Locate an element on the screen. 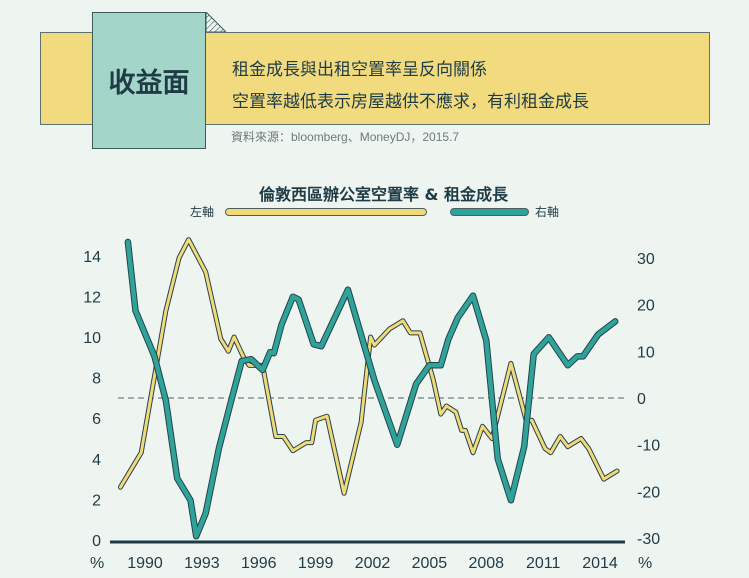  right-axis-tick: -30 is located at coordinates (648, 539).